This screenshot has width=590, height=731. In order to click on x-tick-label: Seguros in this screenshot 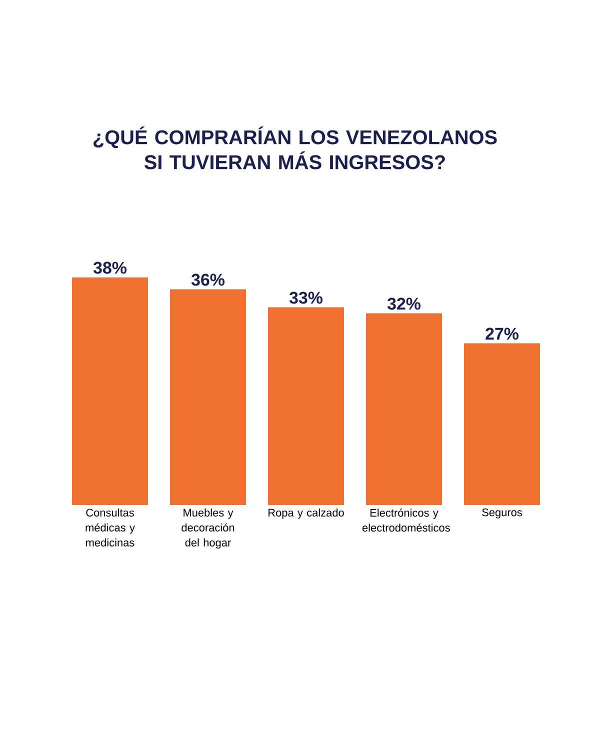, I will do `click(502, 513)`.